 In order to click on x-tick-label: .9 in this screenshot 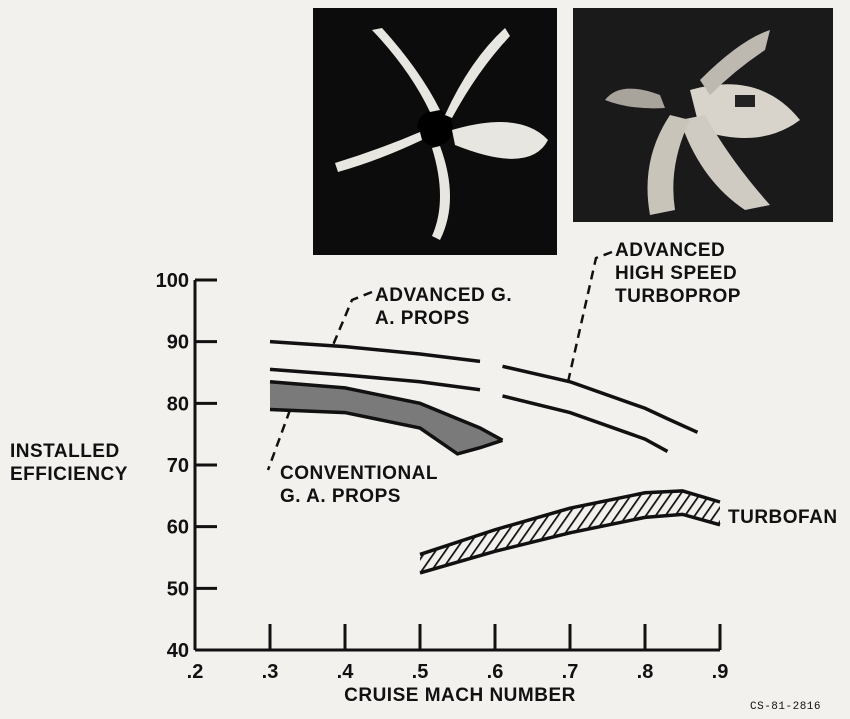, I will do `click(720, 672)`.